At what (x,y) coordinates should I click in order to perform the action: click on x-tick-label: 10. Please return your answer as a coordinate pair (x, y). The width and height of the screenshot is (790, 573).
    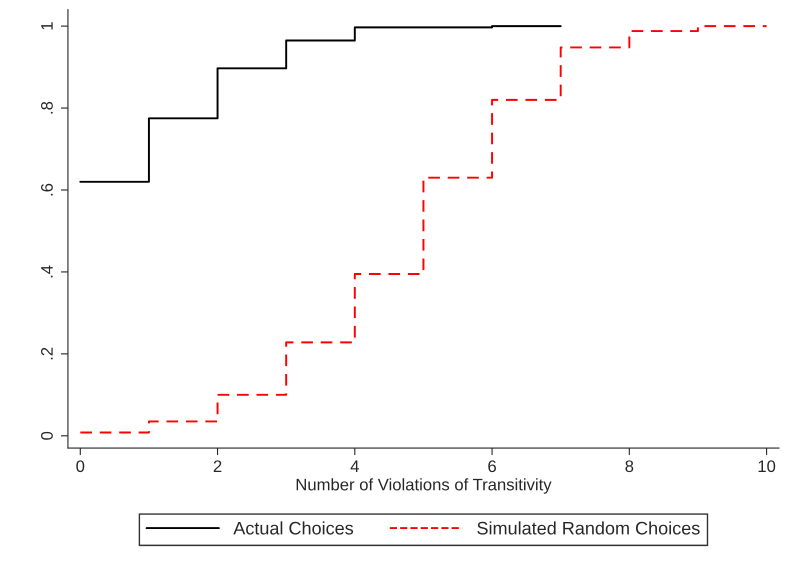
    Looking at the image, I should click on (767, 466).